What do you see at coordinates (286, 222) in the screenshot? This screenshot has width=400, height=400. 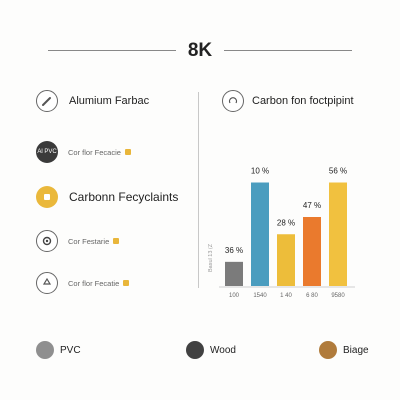 I see `data-label-2: 28 %` at bounding box center [286, 222].